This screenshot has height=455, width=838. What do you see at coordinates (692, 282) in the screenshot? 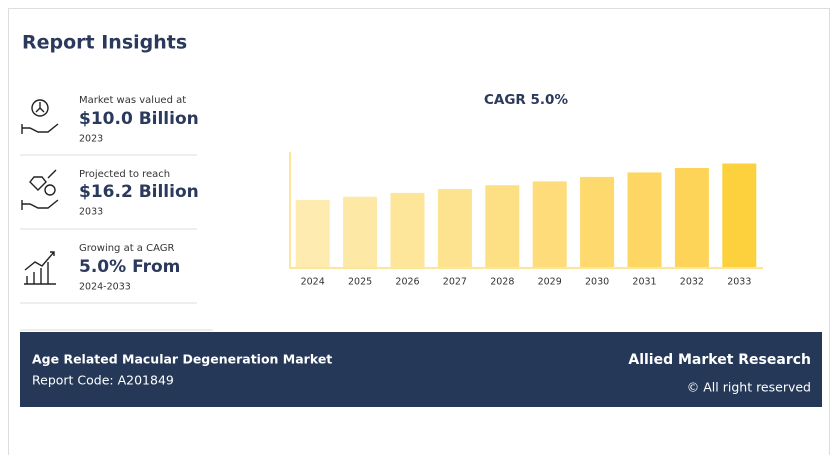
I see `x-tick-label: 2032` at bounding box center [692, 282].